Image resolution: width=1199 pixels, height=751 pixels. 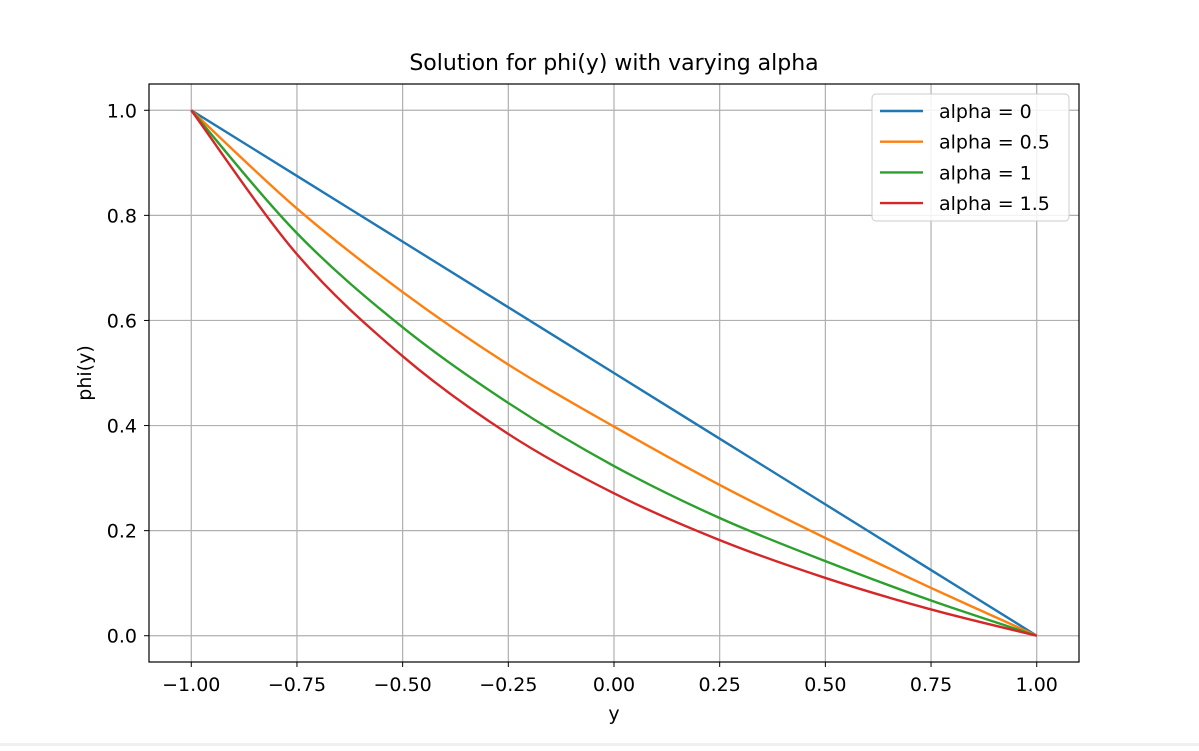 I want to click on legend-label: alpha = 0.5, so click(x=994, y=143).